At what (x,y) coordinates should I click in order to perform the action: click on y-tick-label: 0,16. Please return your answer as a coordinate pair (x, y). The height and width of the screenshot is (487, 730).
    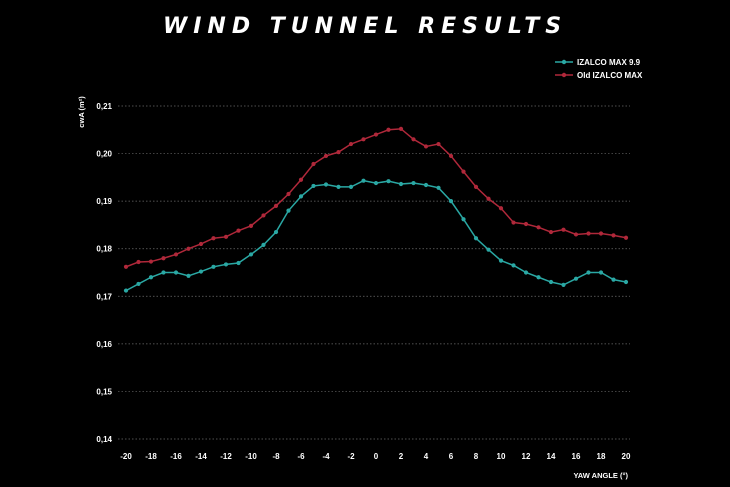
    Looking at the image, I should click on (104, 344).